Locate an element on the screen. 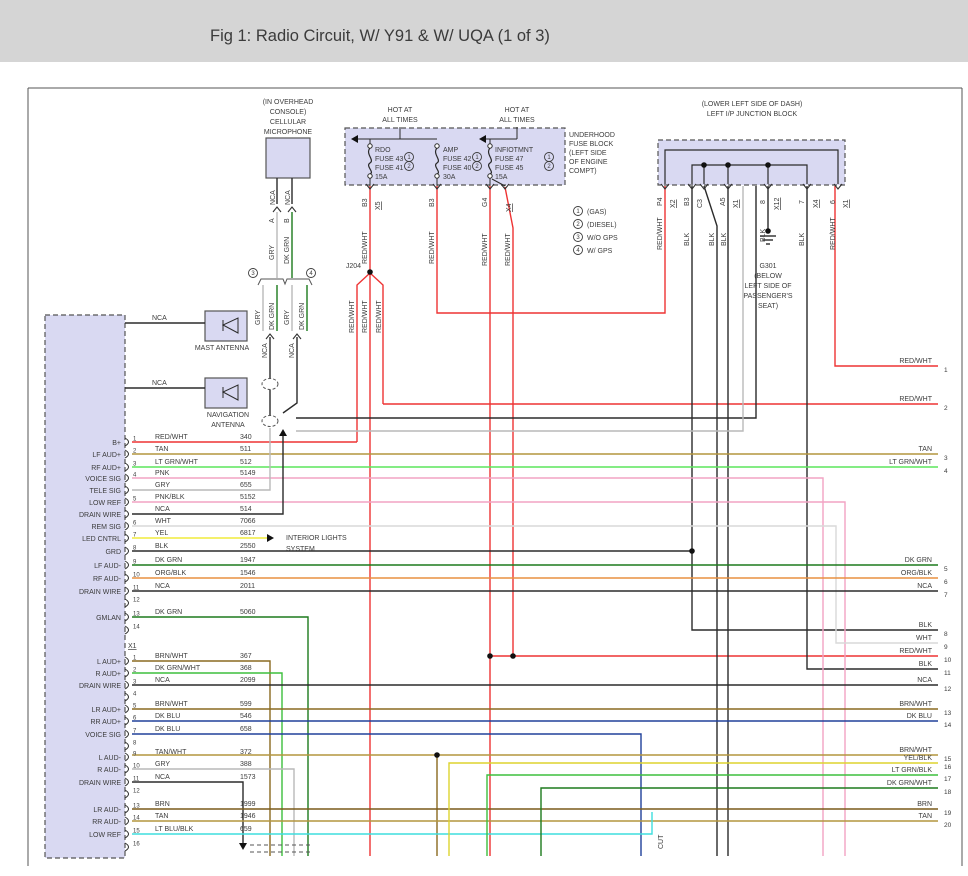  pin-number: 4 is located at coordinates (135, 476).